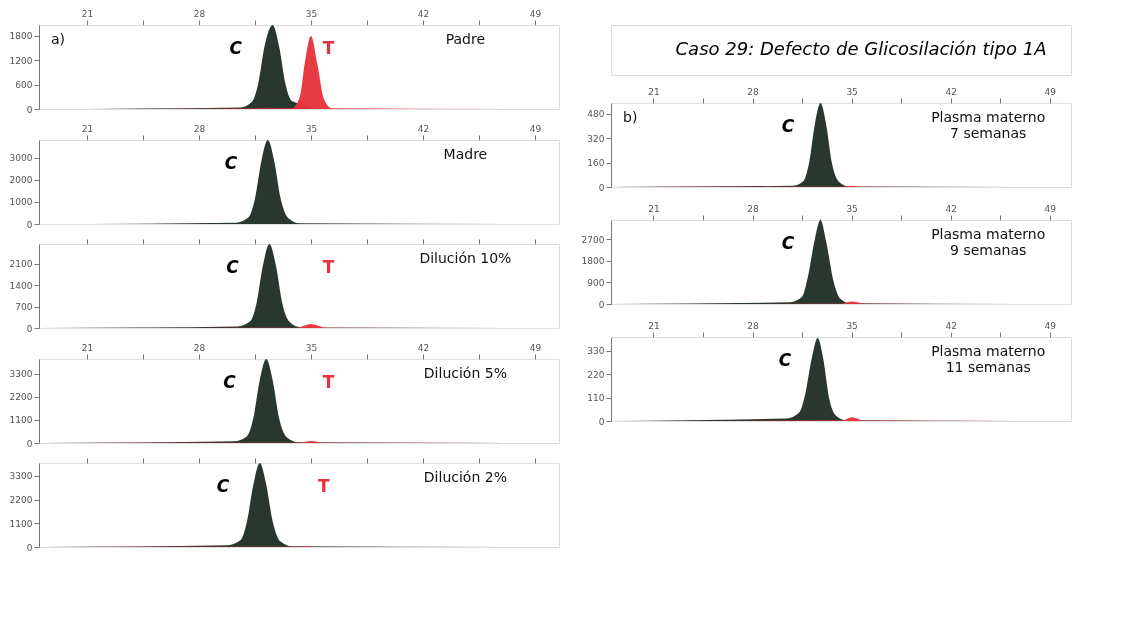 The height and width of the screenshot is (626, 1136). What do you see at coordinates (58, 39) in the screenshot?
I see `annotation: a)` at bounding box center [58, 39].